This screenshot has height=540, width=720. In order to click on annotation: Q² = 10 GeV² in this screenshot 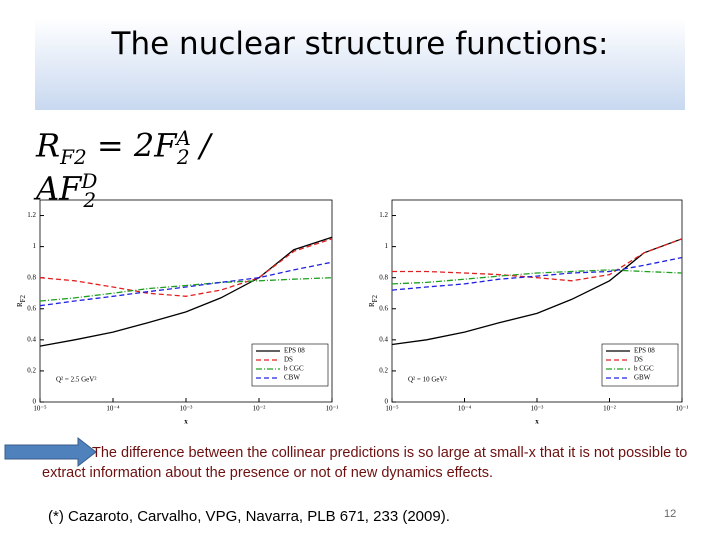, I will do `click(427, 380)`.